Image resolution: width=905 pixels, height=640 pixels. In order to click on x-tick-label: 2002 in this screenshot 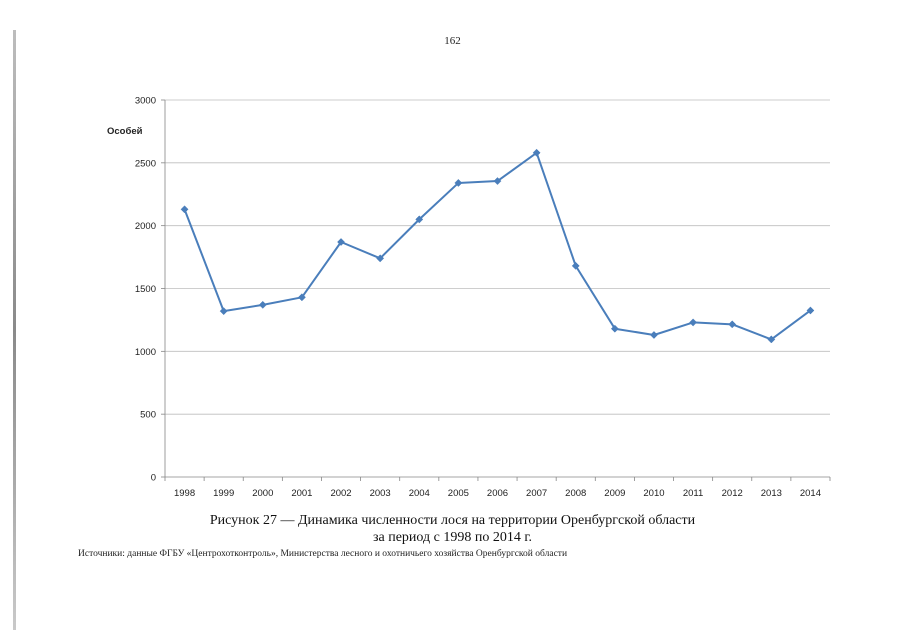, I will do `click(340, 493)`.